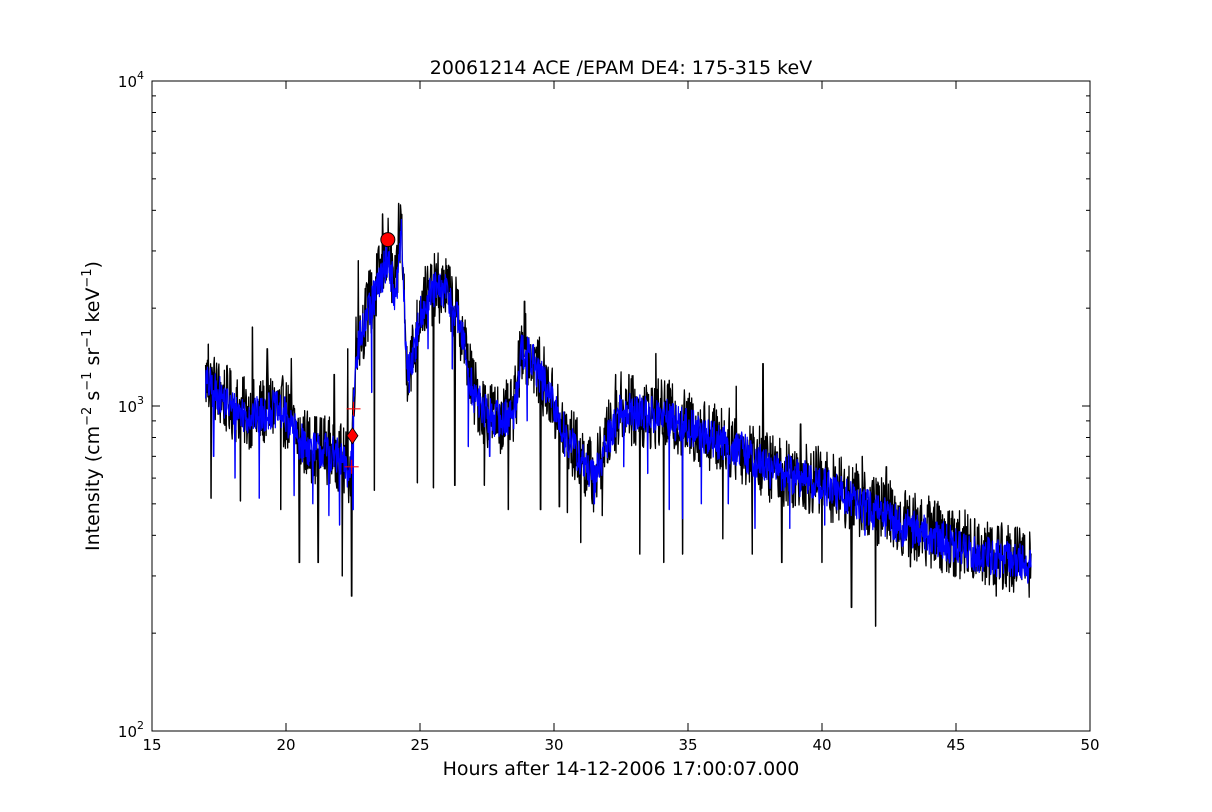 Image resolution: width=1212 pixels, height=812 pixels. I want to click on y-axis-label-suffix: ), so click(93, 264).